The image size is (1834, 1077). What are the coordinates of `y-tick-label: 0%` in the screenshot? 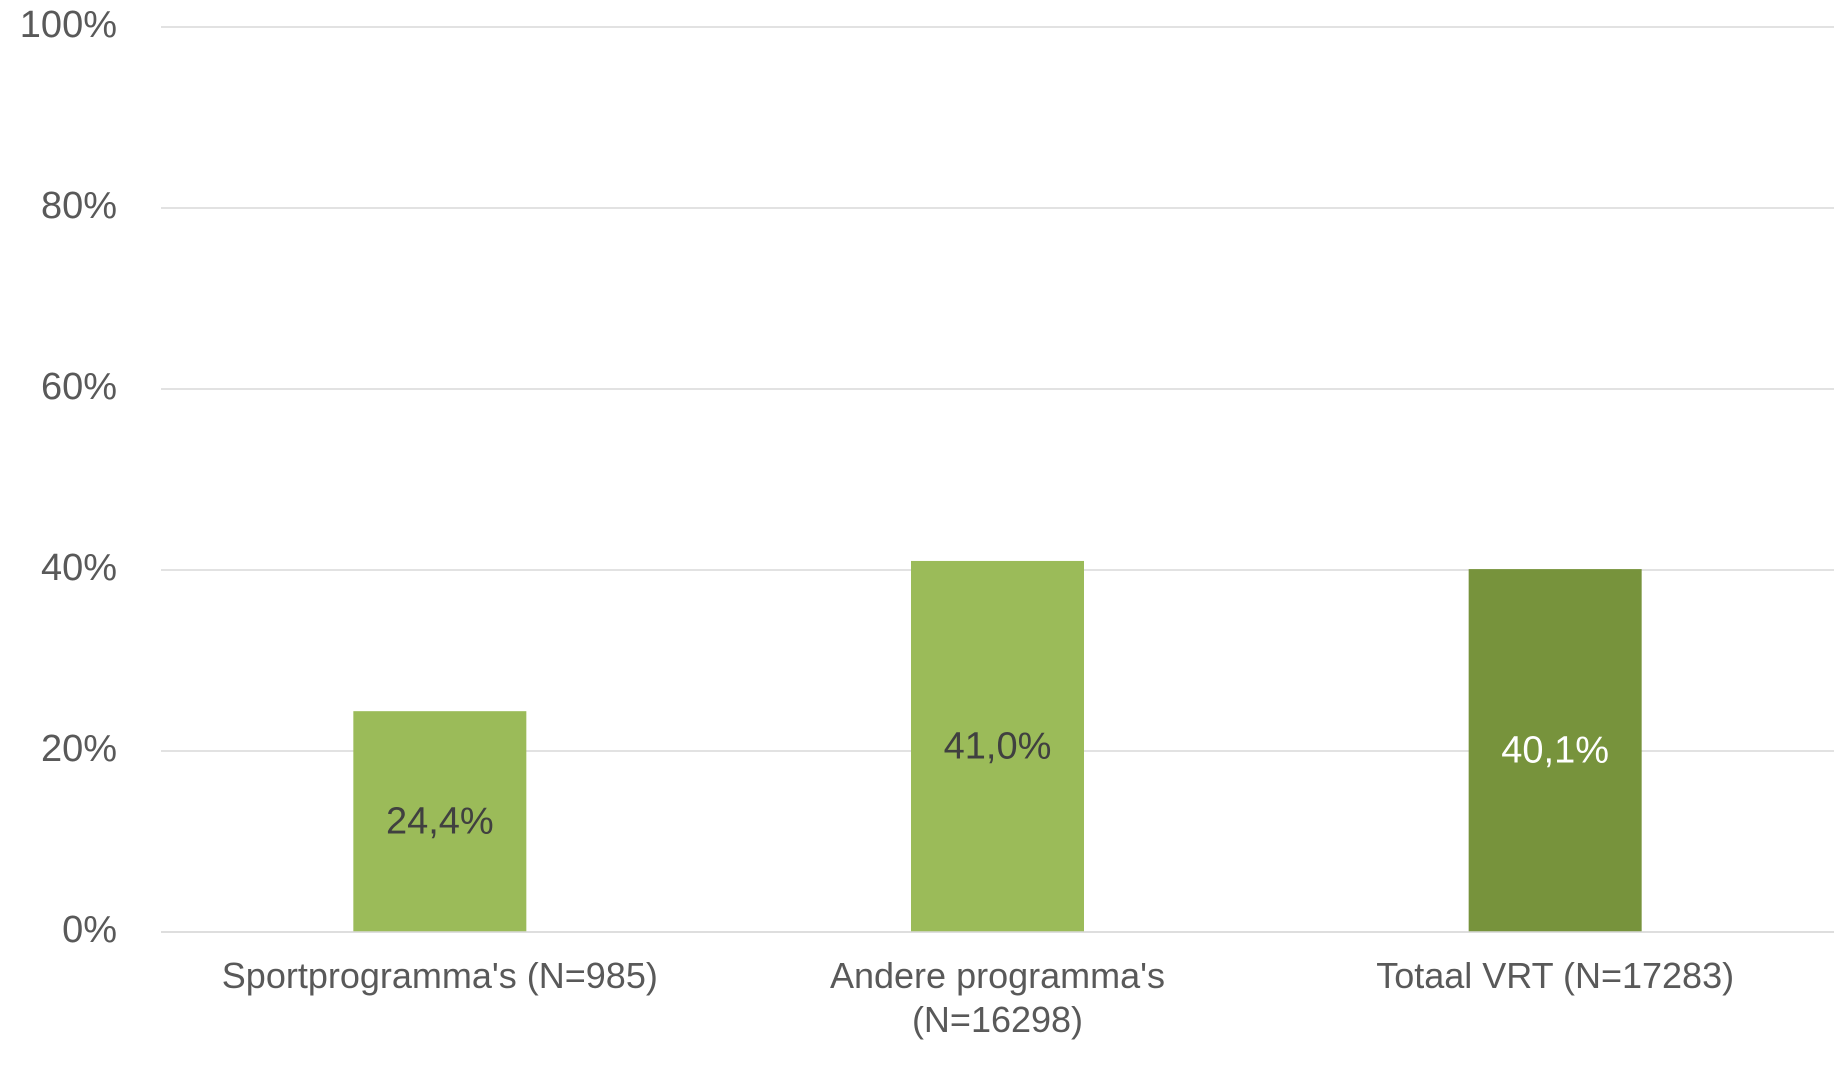 It's located at (89, 930).